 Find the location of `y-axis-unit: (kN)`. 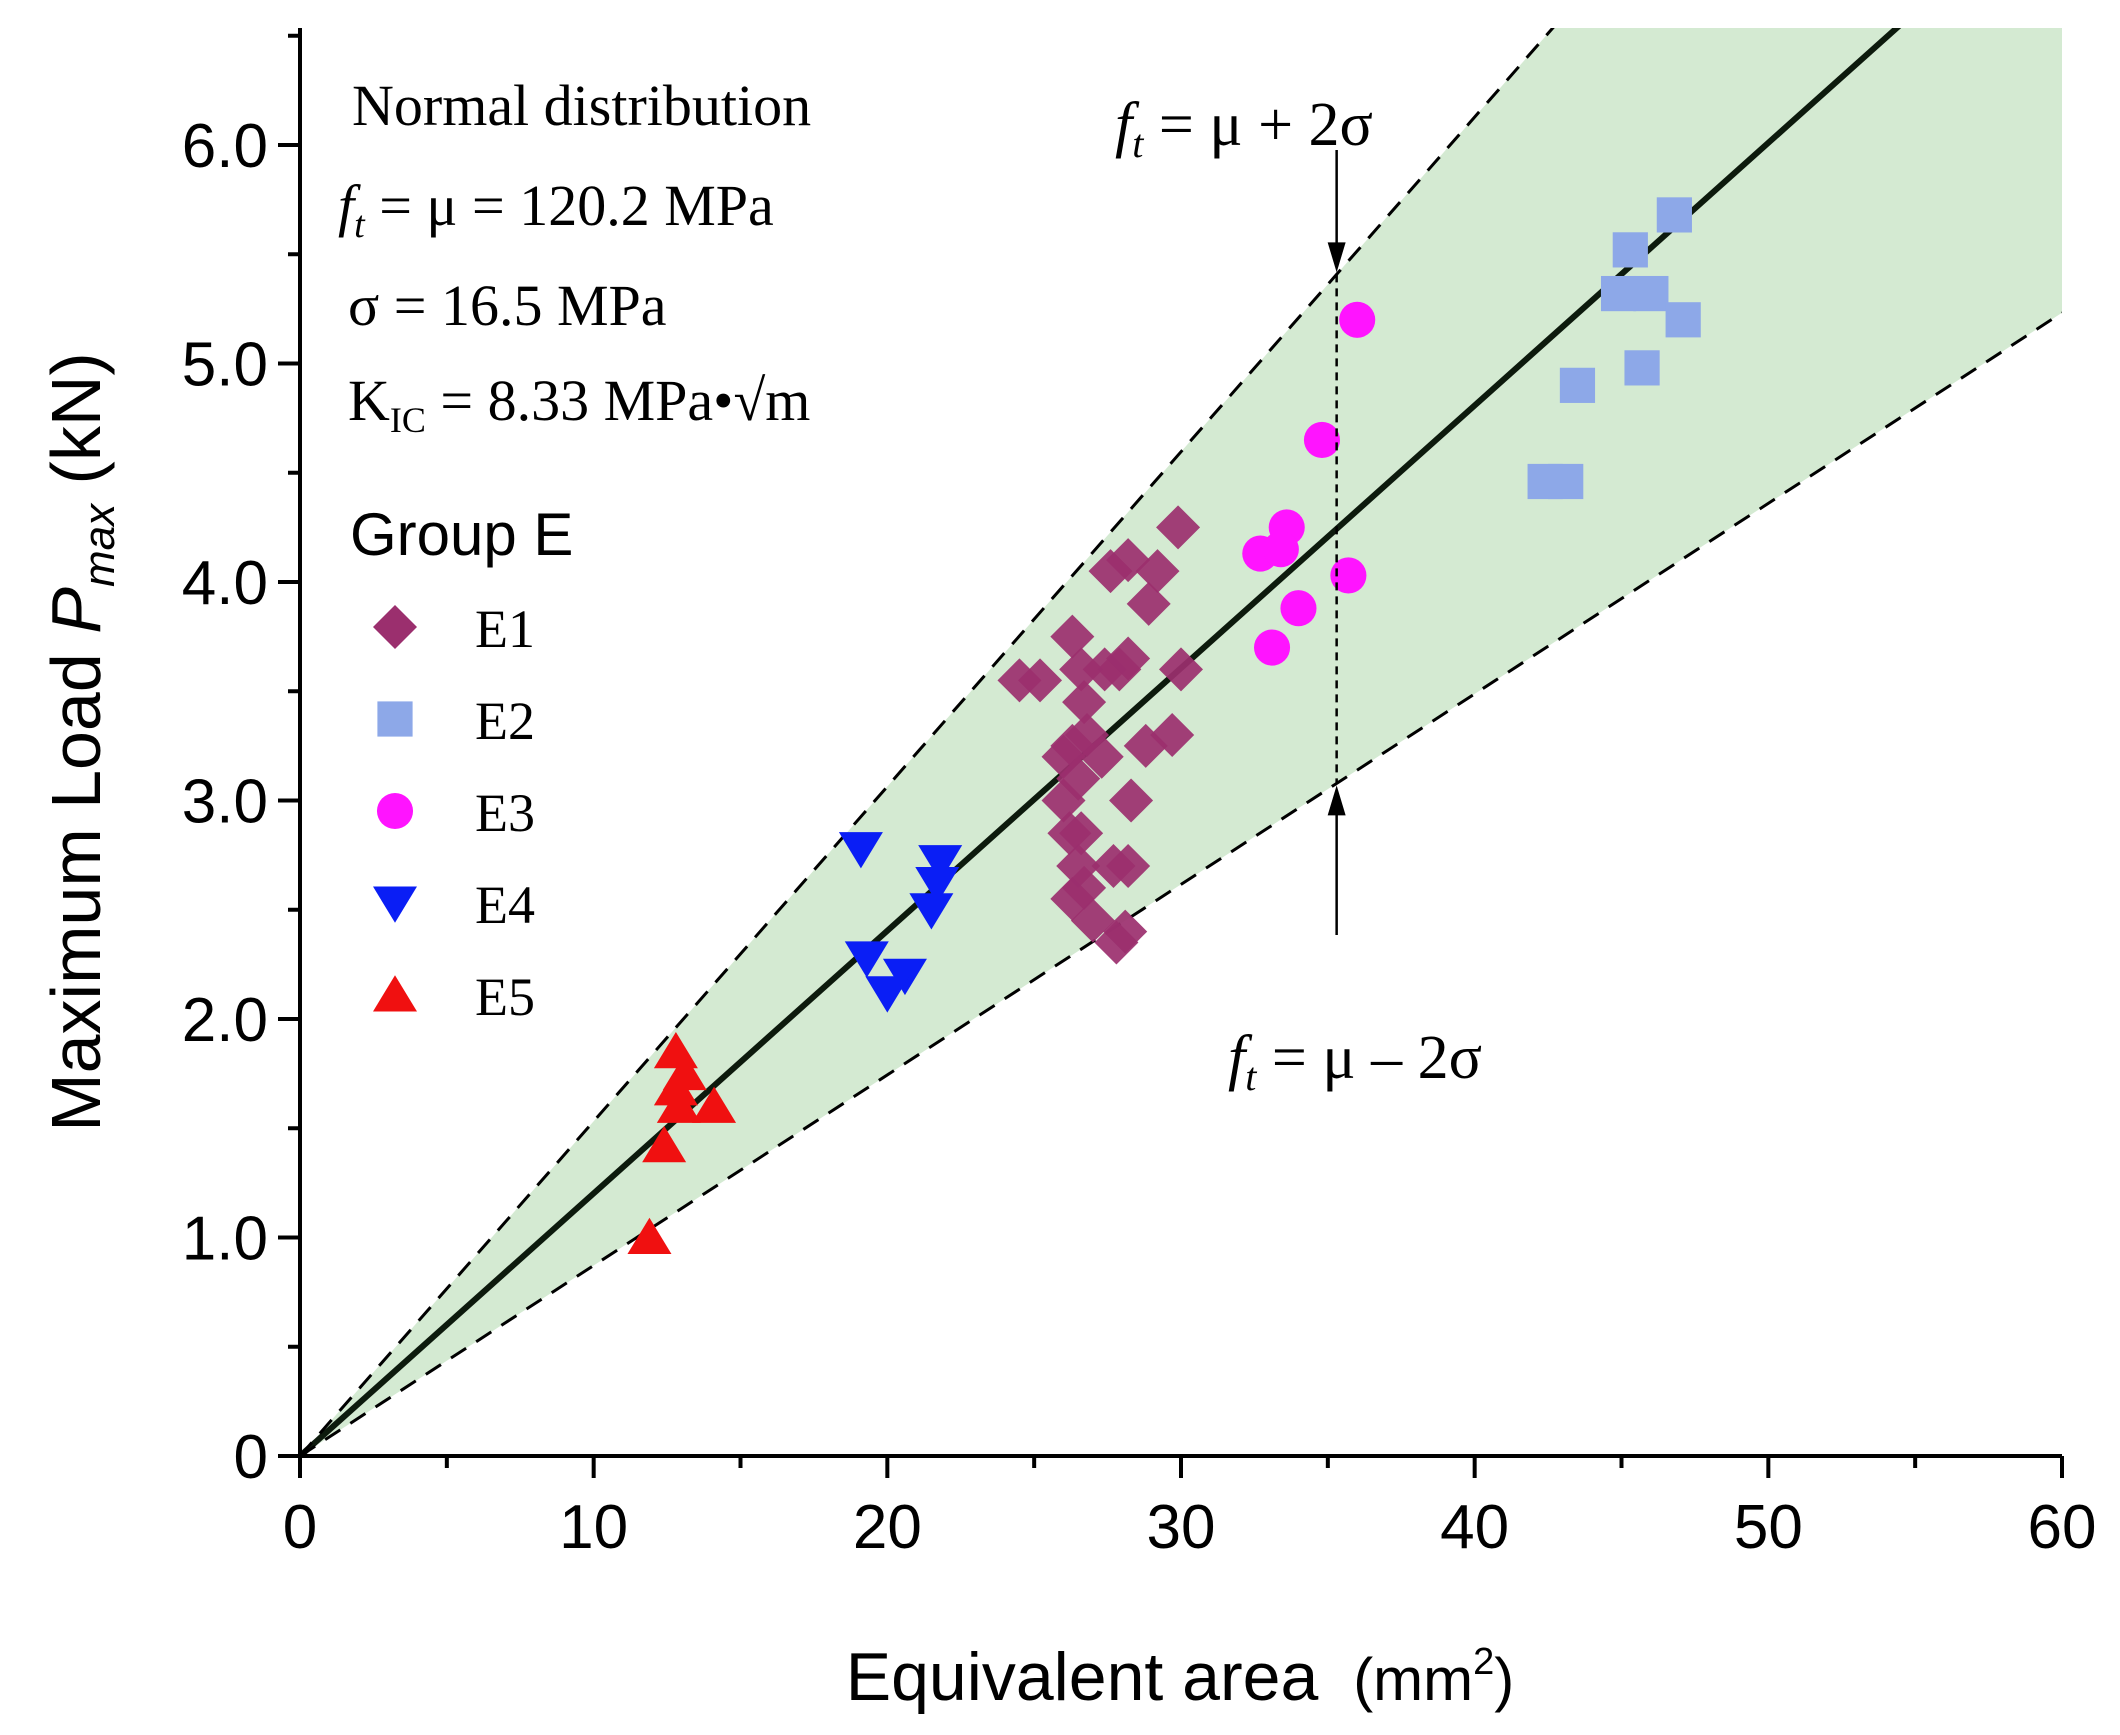

y-axis-unit: (kN) is located at coordinates (76, 418).